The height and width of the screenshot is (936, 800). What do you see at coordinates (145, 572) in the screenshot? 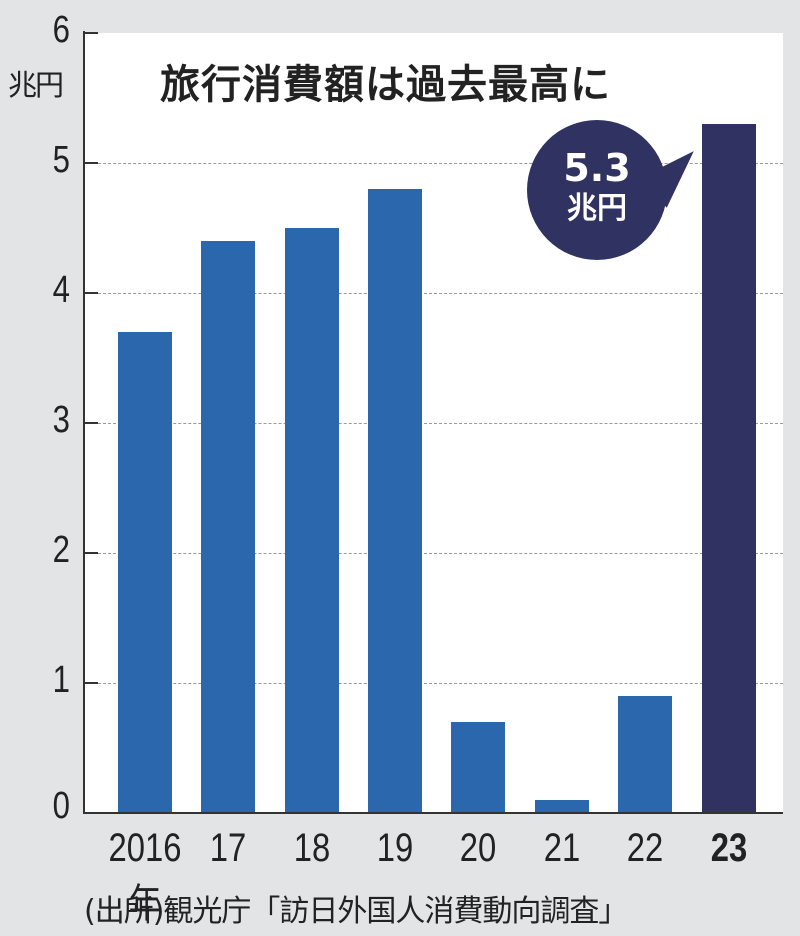
I see `bar-2016年` at bounding box center [145, 572].